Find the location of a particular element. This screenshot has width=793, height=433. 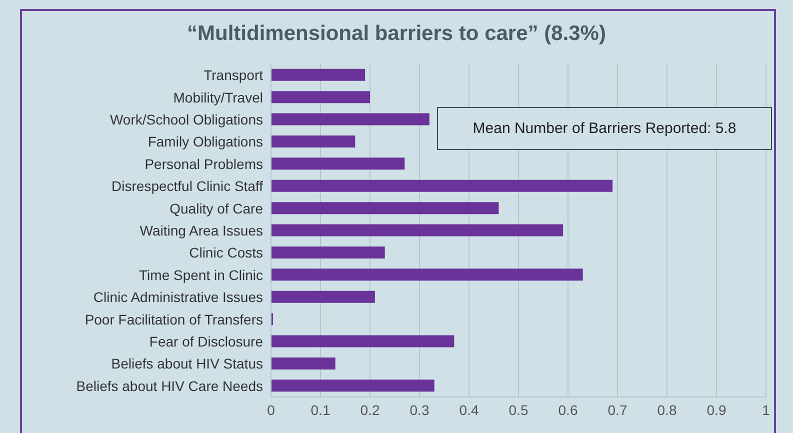

y-tick-label: Personal Problems is located at coordinates (203, 164).